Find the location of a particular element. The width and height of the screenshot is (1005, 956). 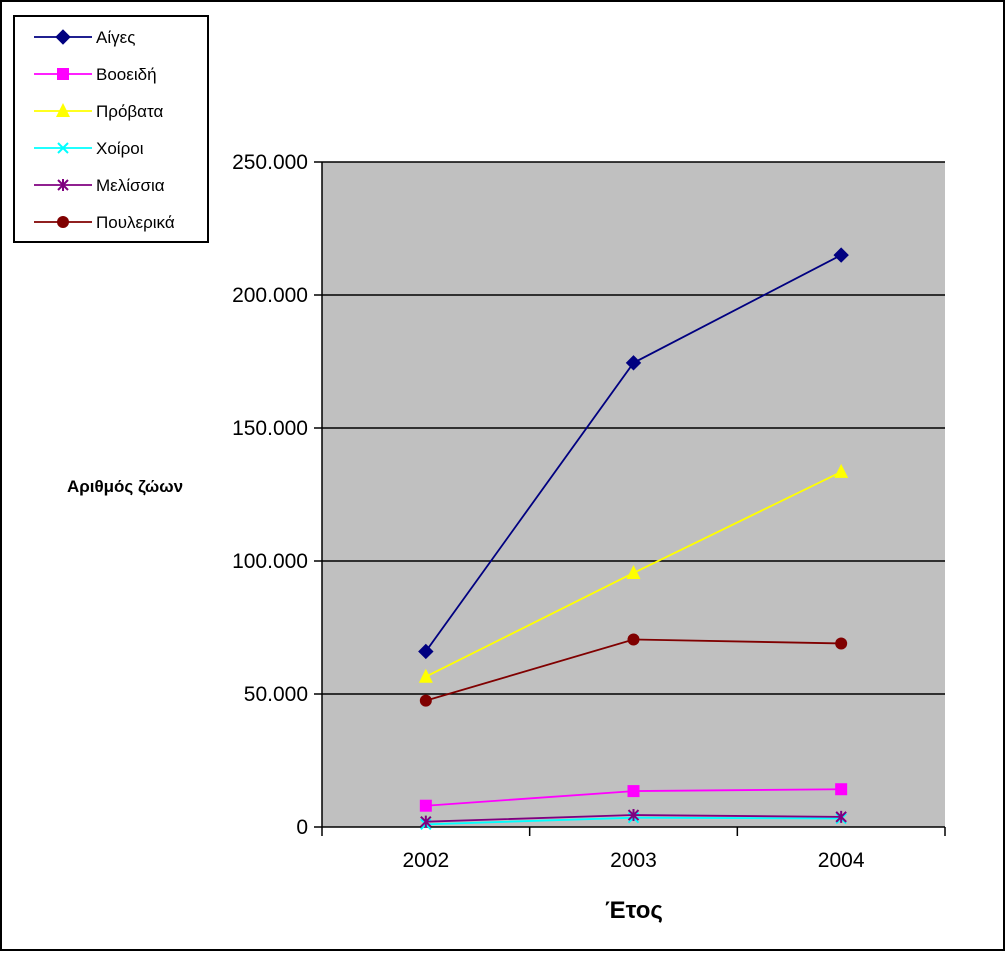

legend-item: Πρόβατα is located at coordinates (98, 111).